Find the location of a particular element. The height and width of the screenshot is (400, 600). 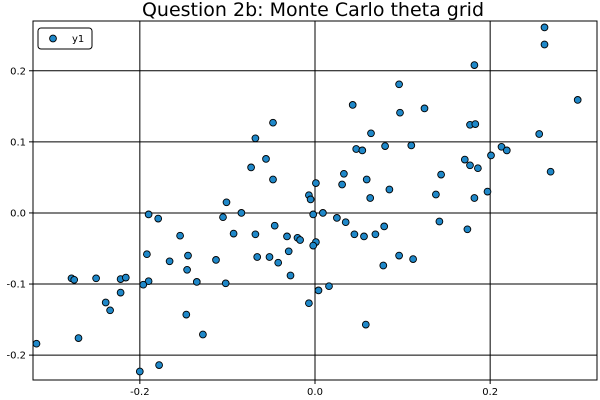

x-tick-label: -0.2 is located at coordinates (140, 392).